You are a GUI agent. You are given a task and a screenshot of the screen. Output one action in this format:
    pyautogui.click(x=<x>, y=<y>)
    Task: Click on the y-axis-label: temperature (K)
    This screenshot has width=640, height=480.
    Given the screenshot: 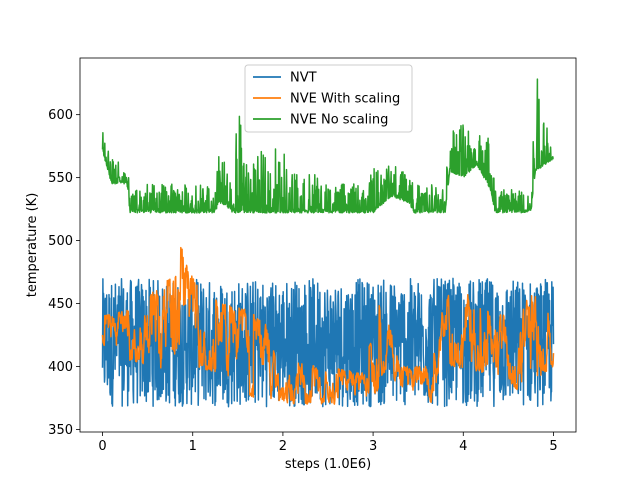 What is the action you would take?
    pyautogui.click(x=32, y=245)
    